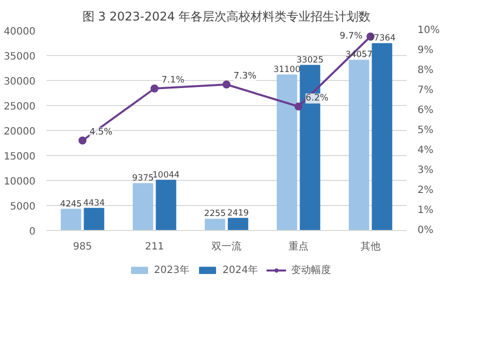 This screenshot has height=339, width=499. Describe the element at coordinates (173, 81) in the screenshot. I see `data-label: 7.1%` at that location.